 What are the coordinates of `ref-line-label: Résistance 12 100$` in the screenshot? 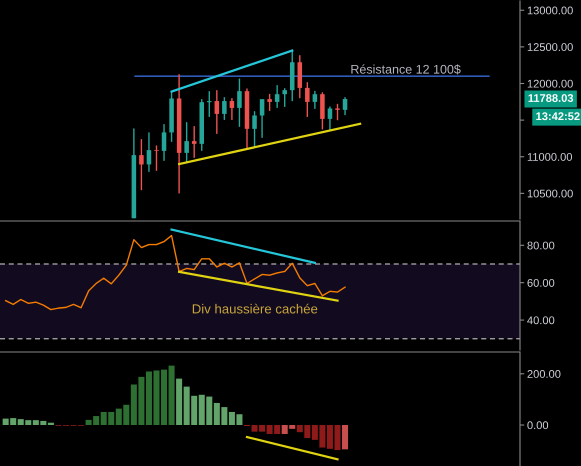 It's located at (406, 69).